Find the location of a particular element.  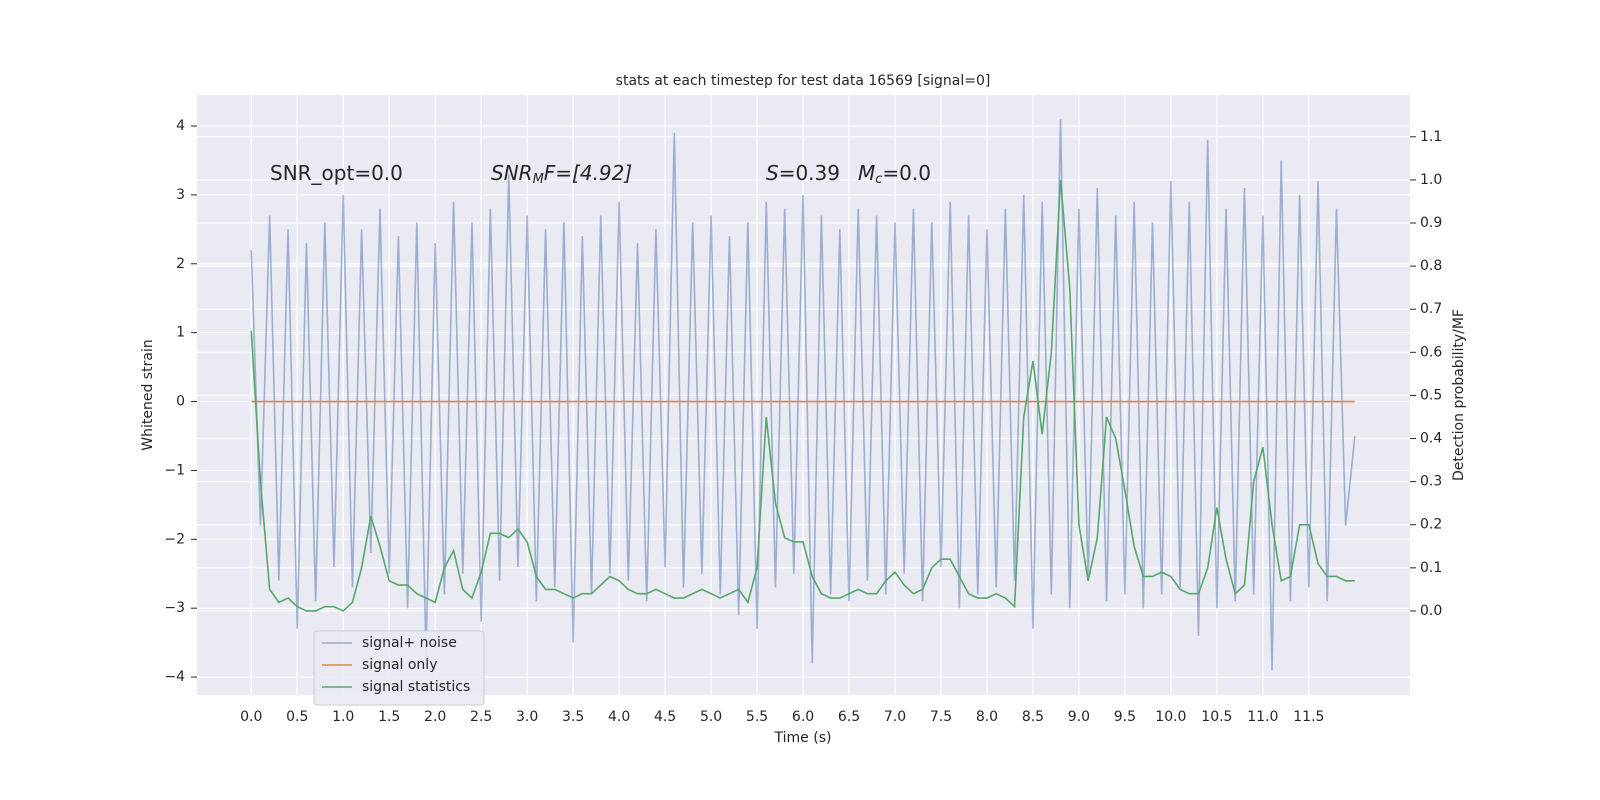

annotation-text: =0.39 is located at coordinates (809, 173).